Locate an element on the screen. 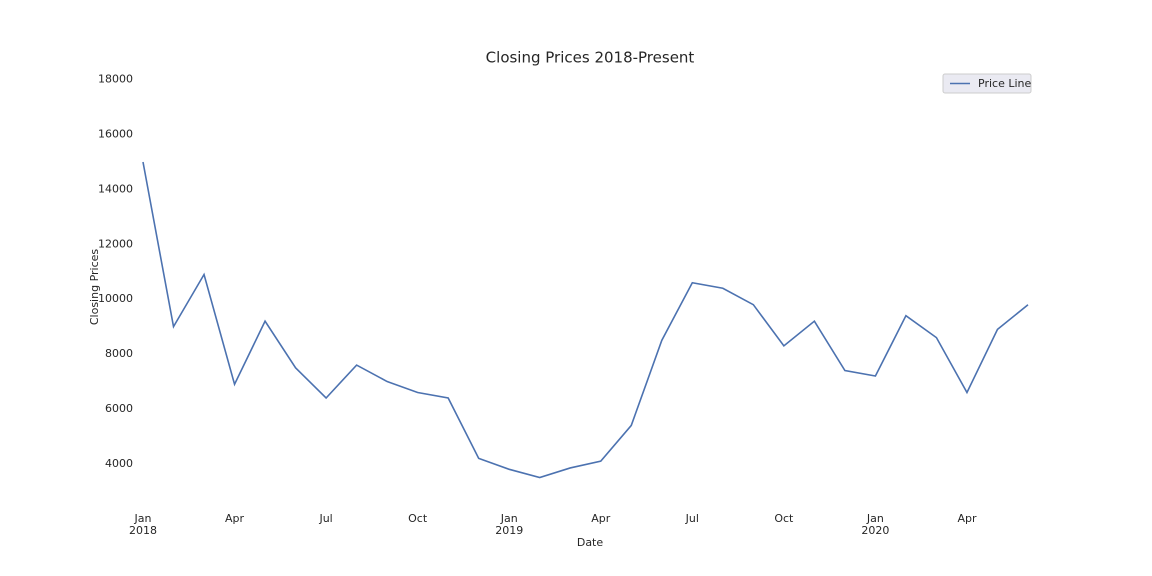  legend-box is located at coordinates (987, 83).